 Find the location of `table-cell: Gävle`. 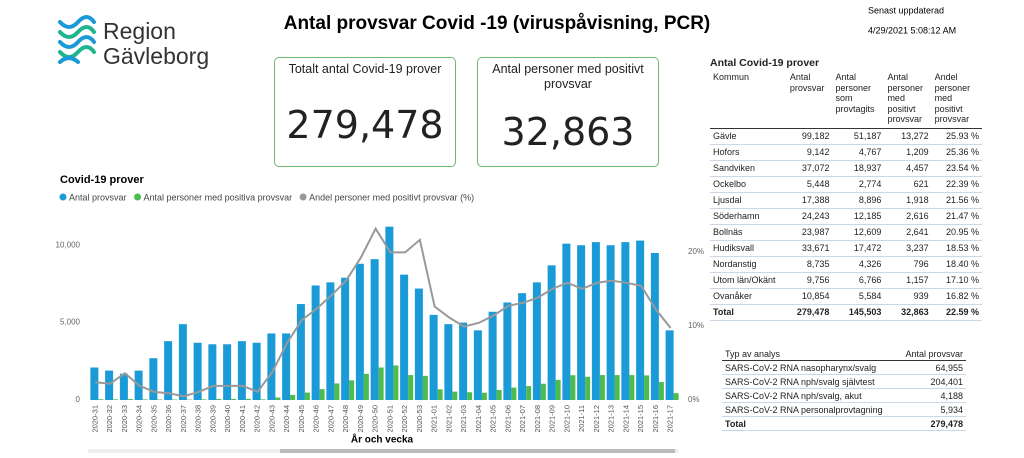

table-cell: Gävle is located at coordinates (748, 136).